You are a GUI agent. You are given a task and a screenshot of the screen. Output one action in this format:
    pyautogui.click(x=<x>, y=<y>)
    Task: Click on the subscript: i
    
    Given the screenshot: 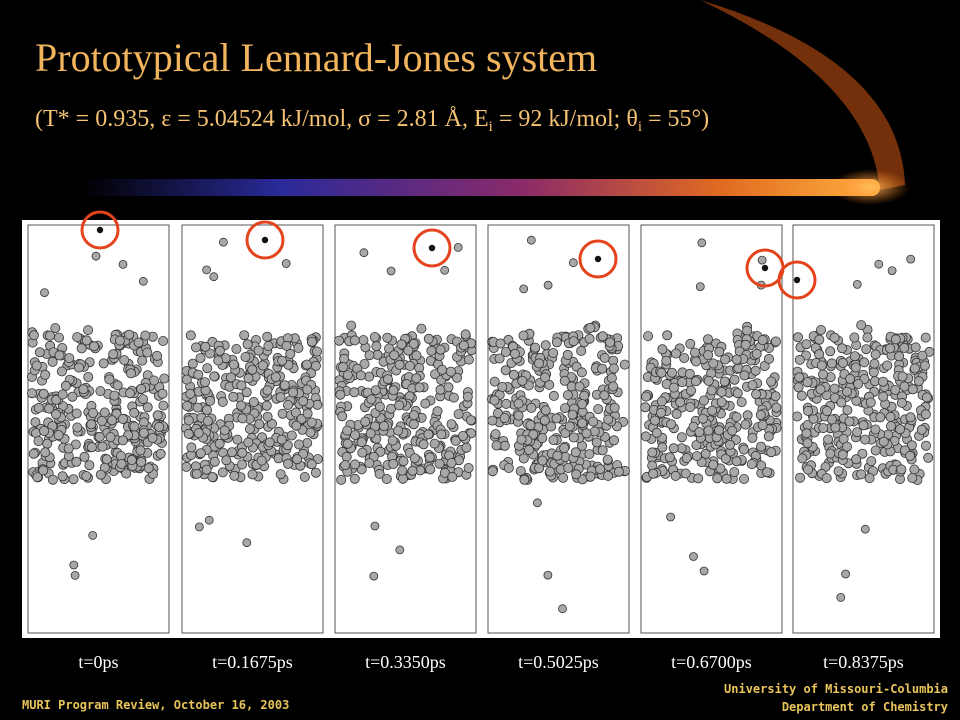 What is the action you would take?
    pyautogui.click(x=639, y=127)
    